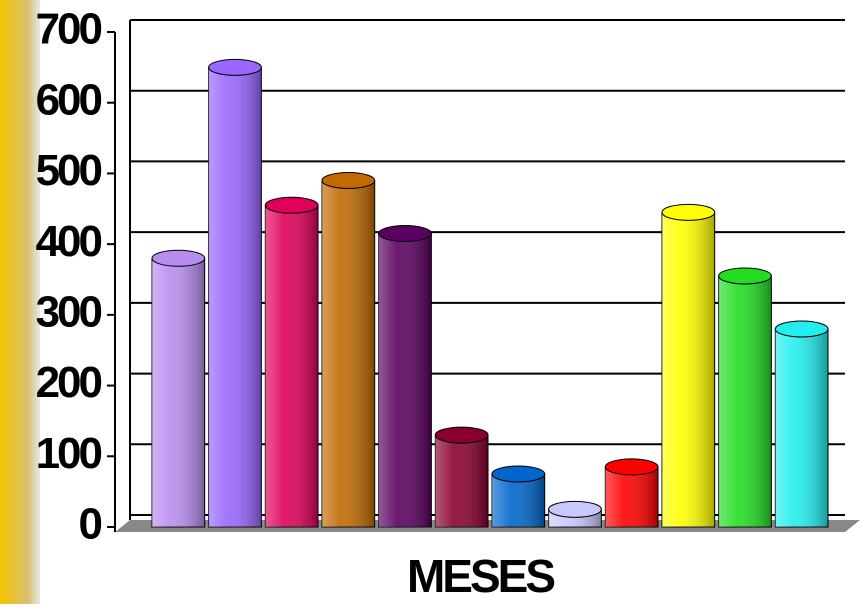  I want to click on y-tick-label: 500, so click(69, 170).